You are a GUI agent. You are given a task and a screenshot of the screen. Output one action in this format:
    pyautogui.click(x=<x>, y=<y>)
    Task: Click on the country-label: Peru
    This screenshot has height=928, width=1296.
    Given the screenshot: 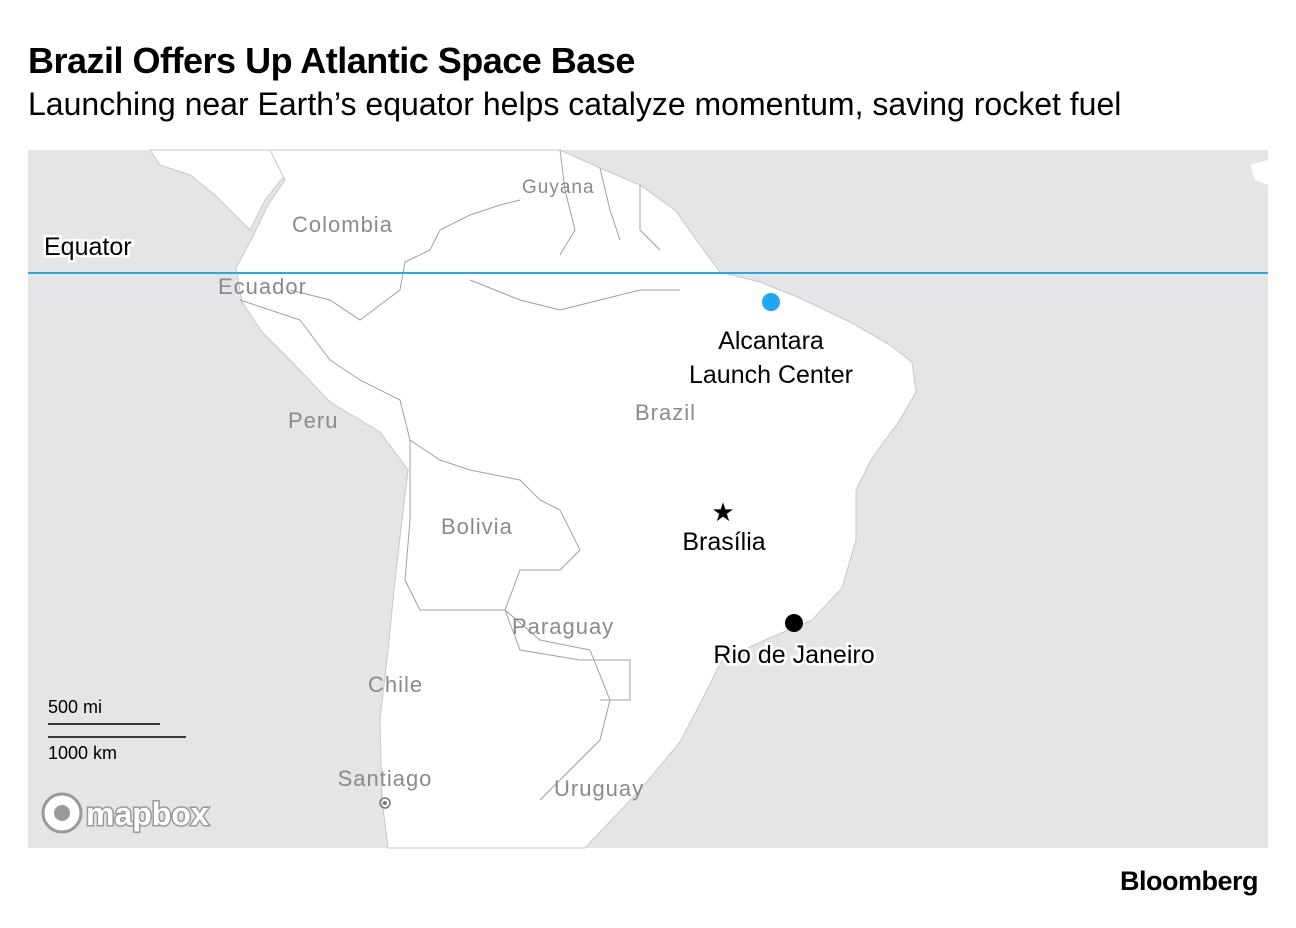 What is the action you would take?
    pyautogui.click(x=313, y=420)
    